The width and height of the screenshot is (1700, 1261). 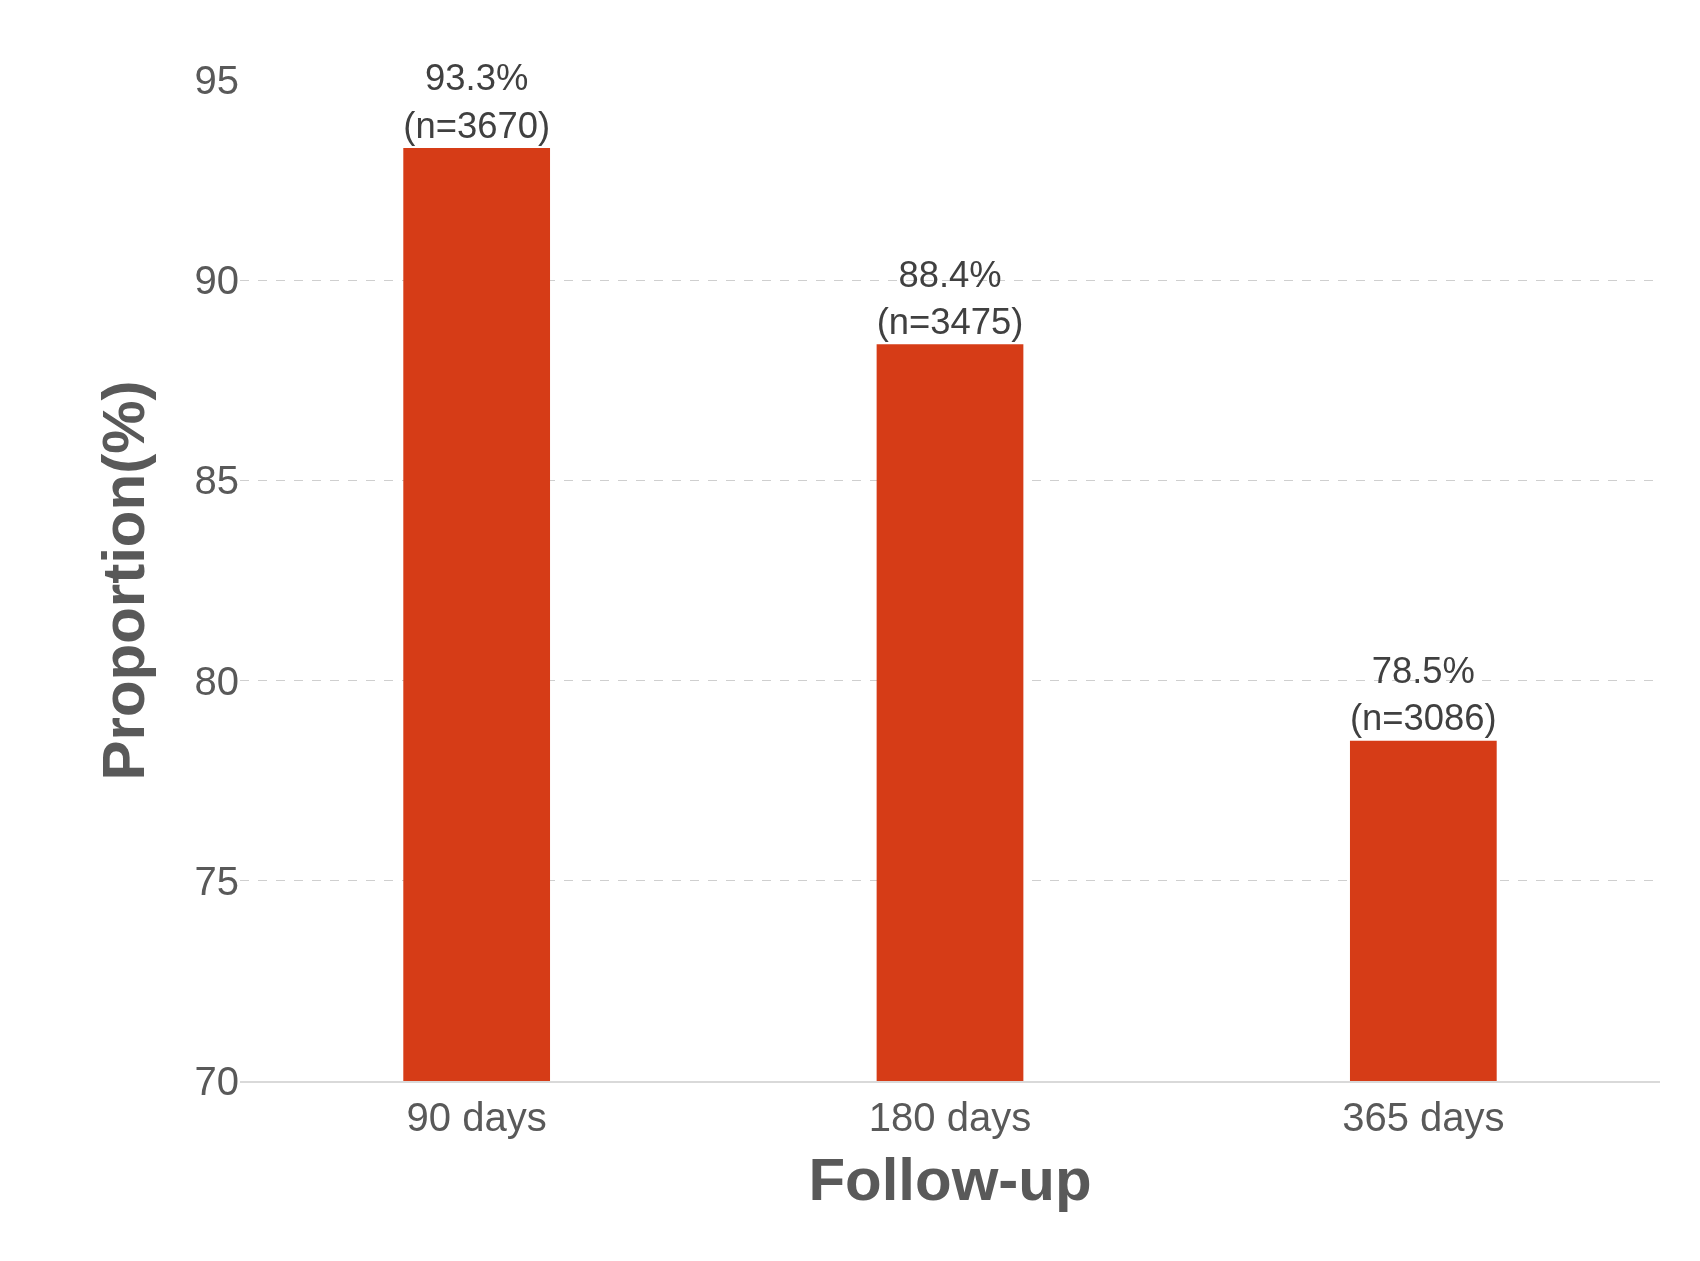 What do you see at coordinates (216, 680) in the screenshot?
I see `y-tick-label: 80` at bounding box center [216, 680].